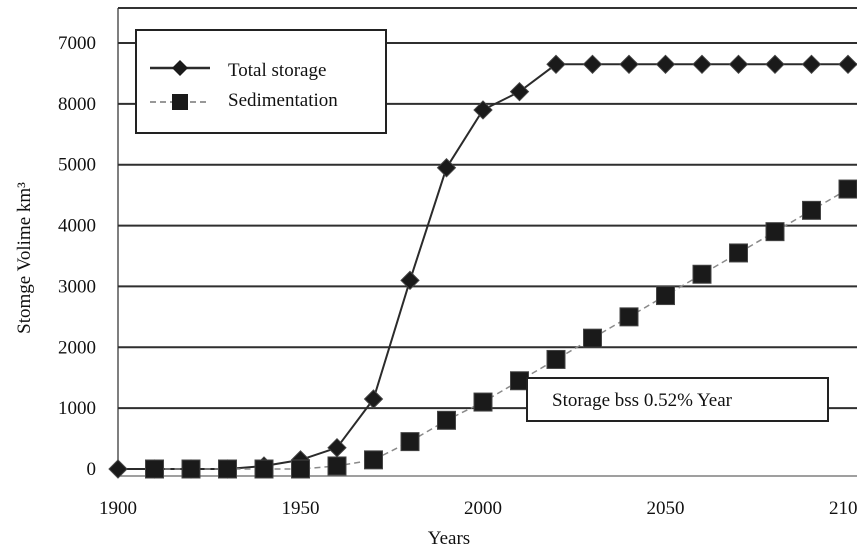  Describe the element at coordinates (77, 347) in the screenshot. I see `y-tick-label: 2000` at that location.